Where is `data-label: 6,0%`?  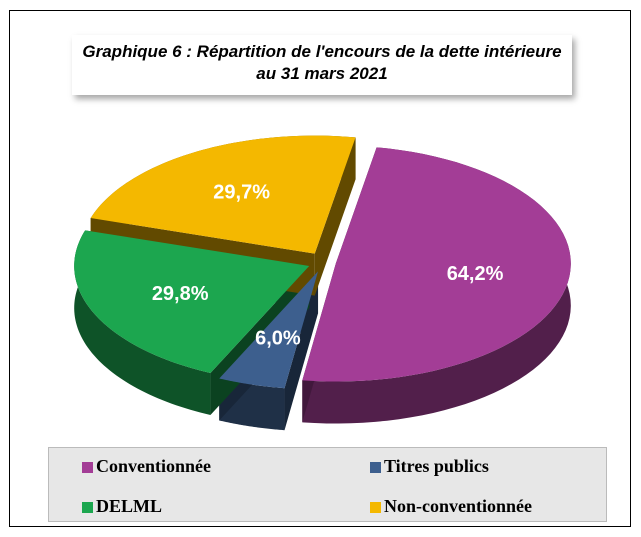 data-label: 6,0% is located at coordinates (278, 339).